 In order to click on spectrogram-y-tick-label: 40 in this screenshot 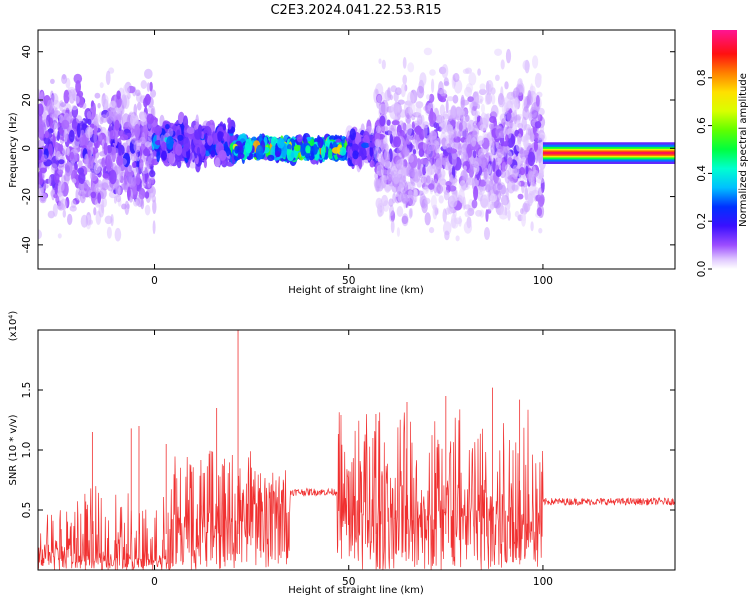, I will do `click(27, 51)`.